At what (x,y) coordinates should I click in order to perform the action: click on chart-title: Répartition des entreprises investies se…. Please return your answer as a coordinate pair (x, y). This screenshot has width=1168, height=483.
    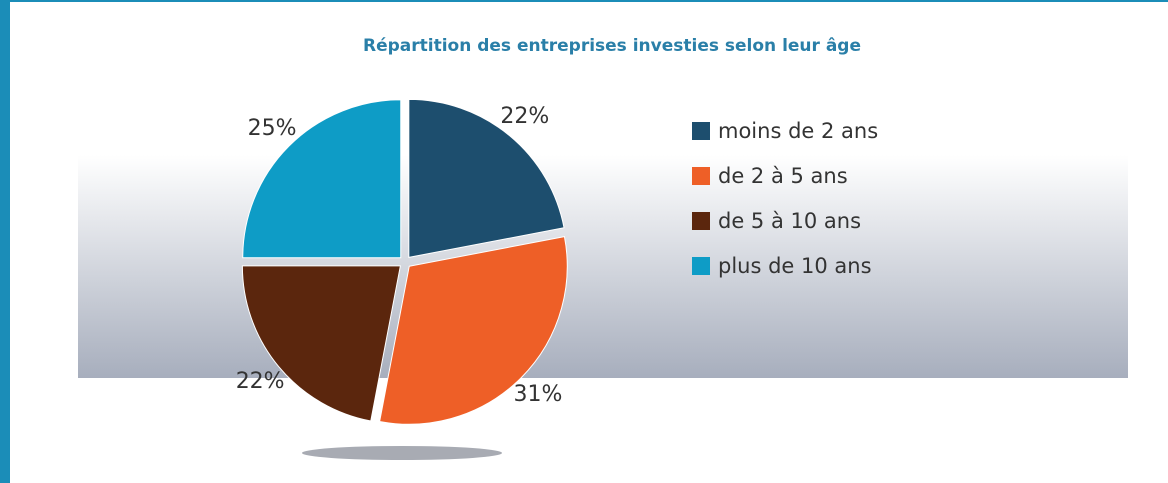
    Looking at the image, I should click on (612, 46).